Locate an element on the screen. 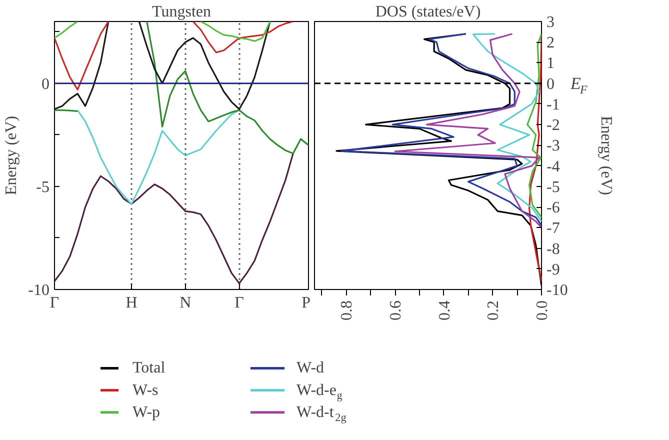 This screenshot has height=440, width=669. x-tick-label: 0.8 is located at coordinates (347, 310).